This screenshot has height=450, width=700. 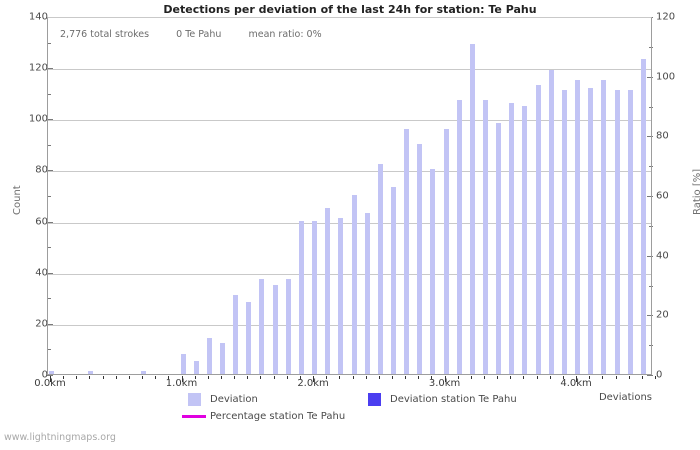 I want to click on legend-item-deviation: Deviation, so click(x=223, y=399).